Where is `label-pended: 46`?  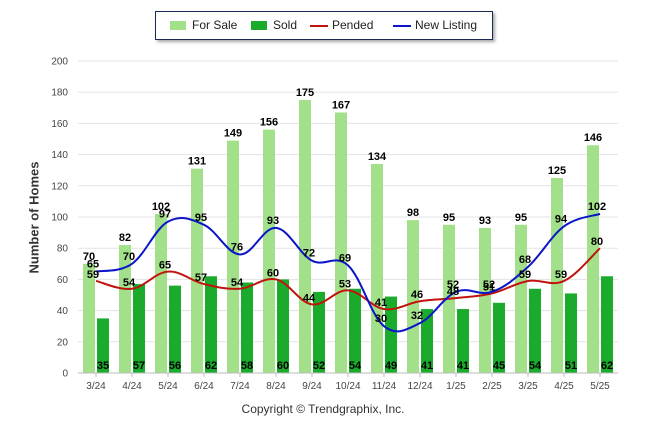
label-pended: 46 is located at coordinates (417, 295).